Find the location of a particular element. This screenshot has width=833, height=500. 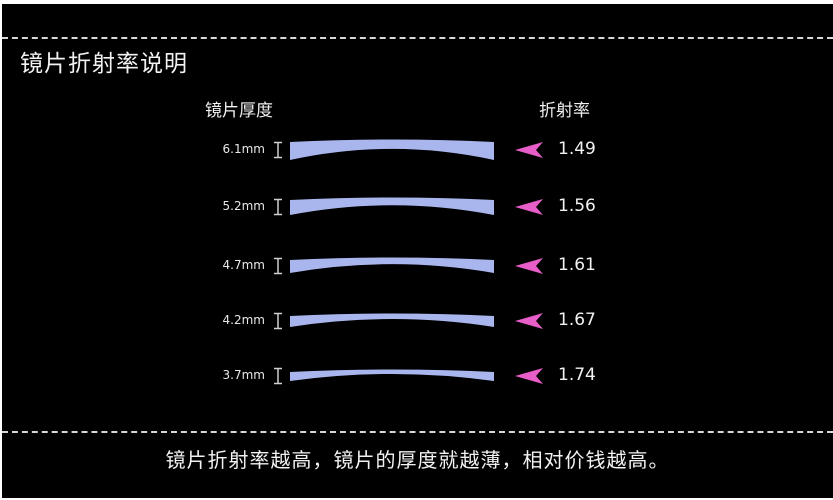

thickness-label: 4.2mm is located at coordinates (243, 319).